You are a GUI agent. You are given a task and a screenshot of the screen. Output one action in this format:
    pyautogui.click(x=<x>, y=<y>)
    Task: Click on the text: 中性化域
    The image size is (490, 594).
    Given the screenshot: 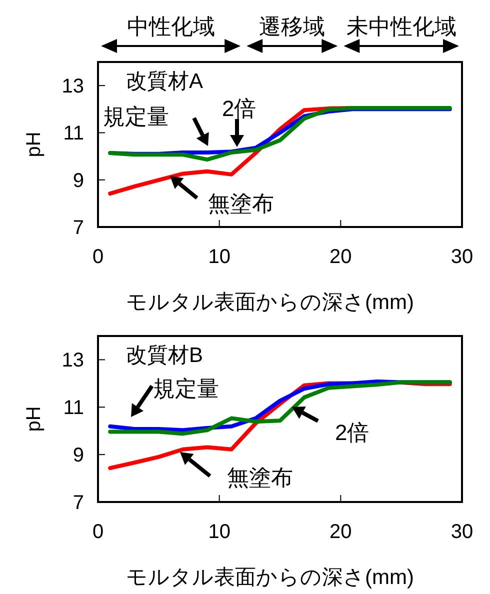 What is the action you would take?
    pyautogui.click(x=170, y=26)
    